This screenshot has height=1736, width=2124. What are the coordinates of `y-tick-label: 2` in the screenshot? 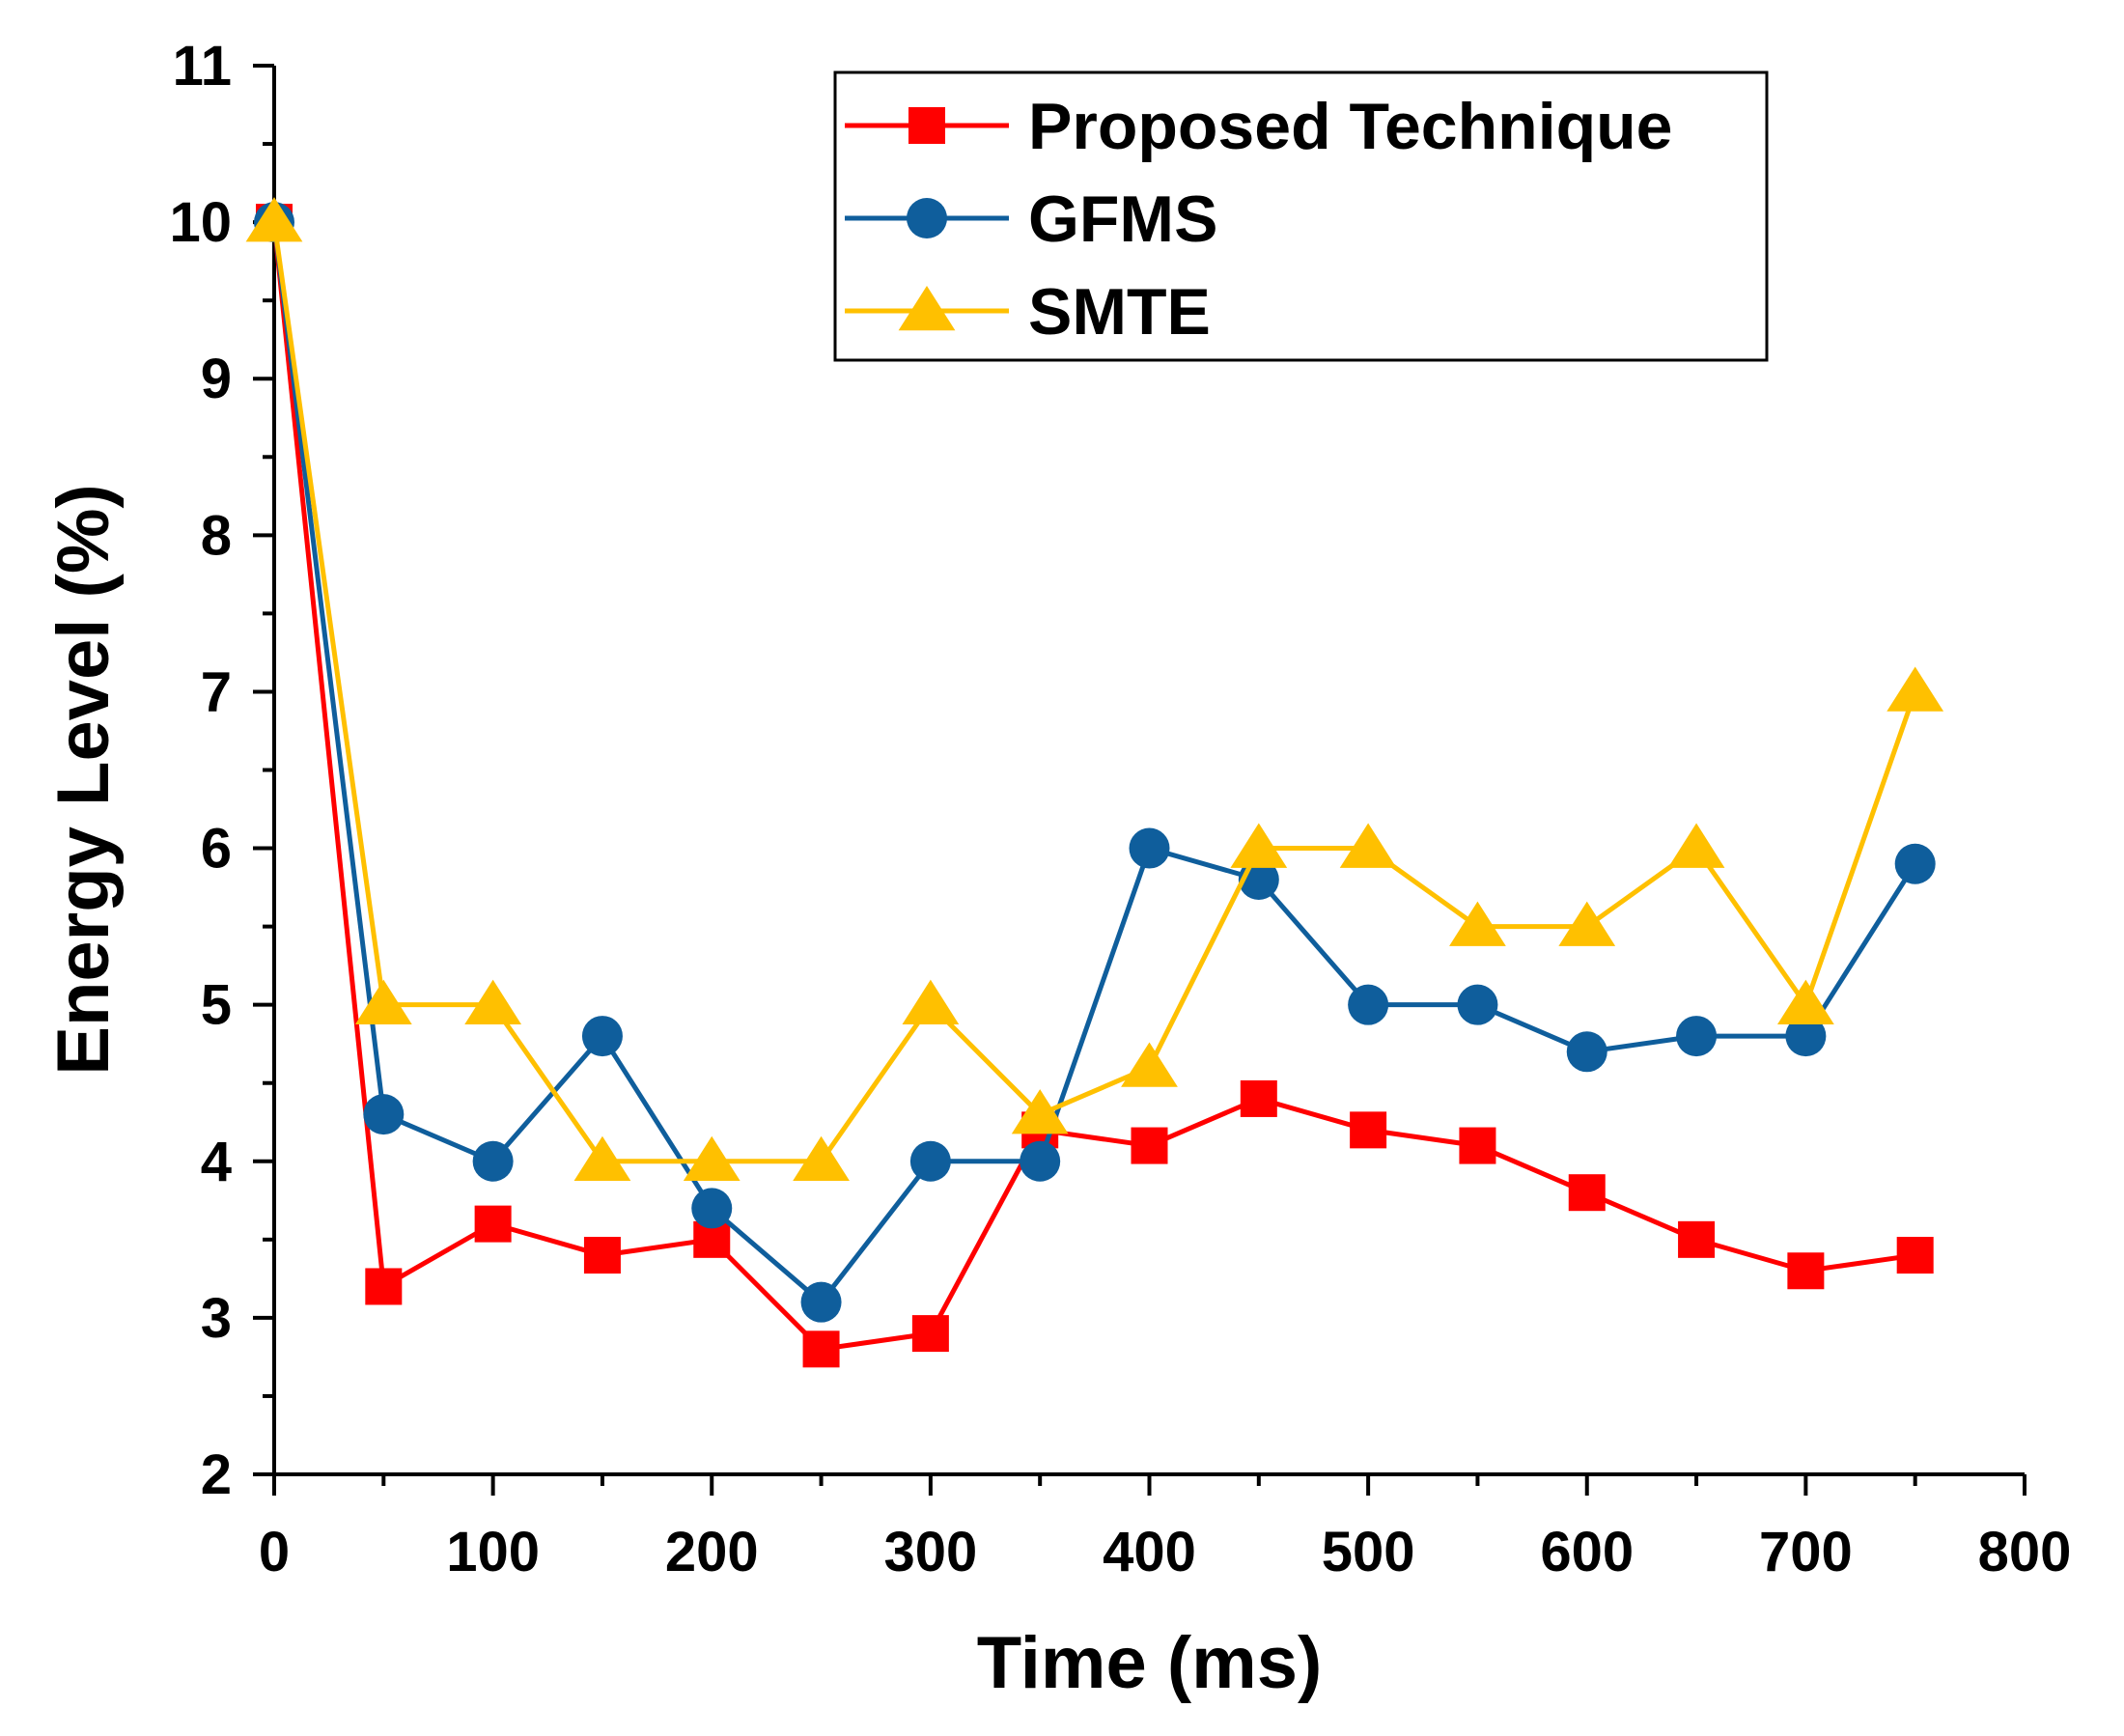 It's located at (216, 1475).